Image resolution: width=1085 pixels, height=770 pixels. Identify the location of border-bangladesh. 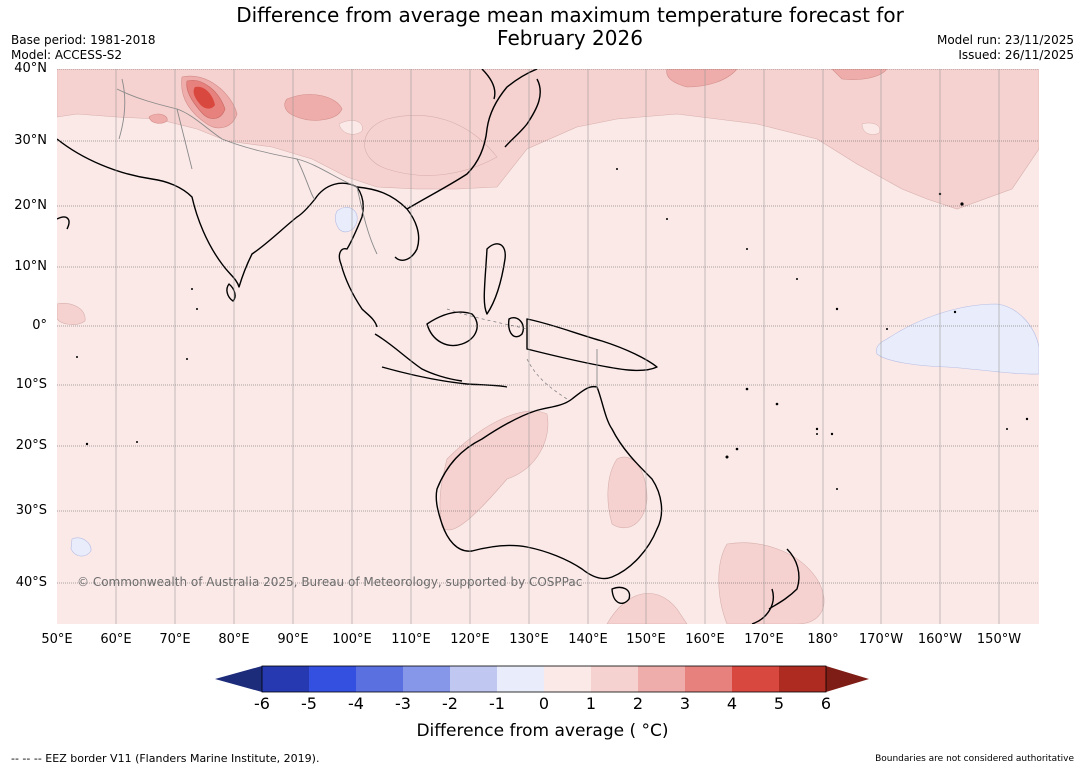
(306, 179).